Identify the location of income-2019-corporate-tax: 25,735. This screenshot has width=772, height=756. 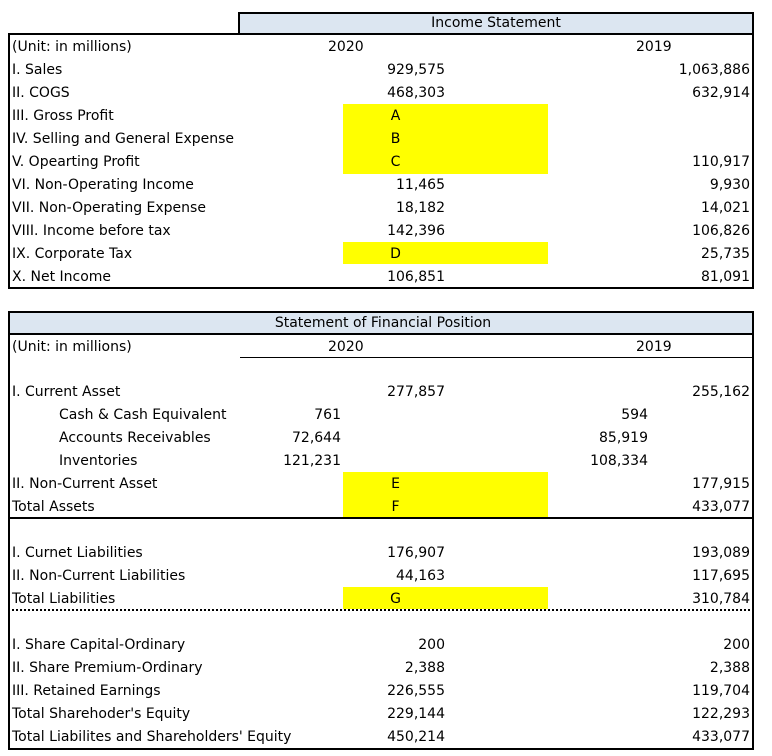
(725, 254).